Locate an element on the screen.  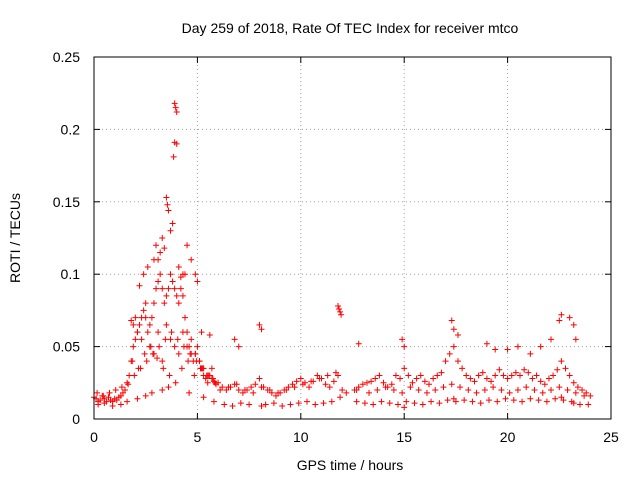
x-tick-label: 5 is located at coordinates (198, 437).